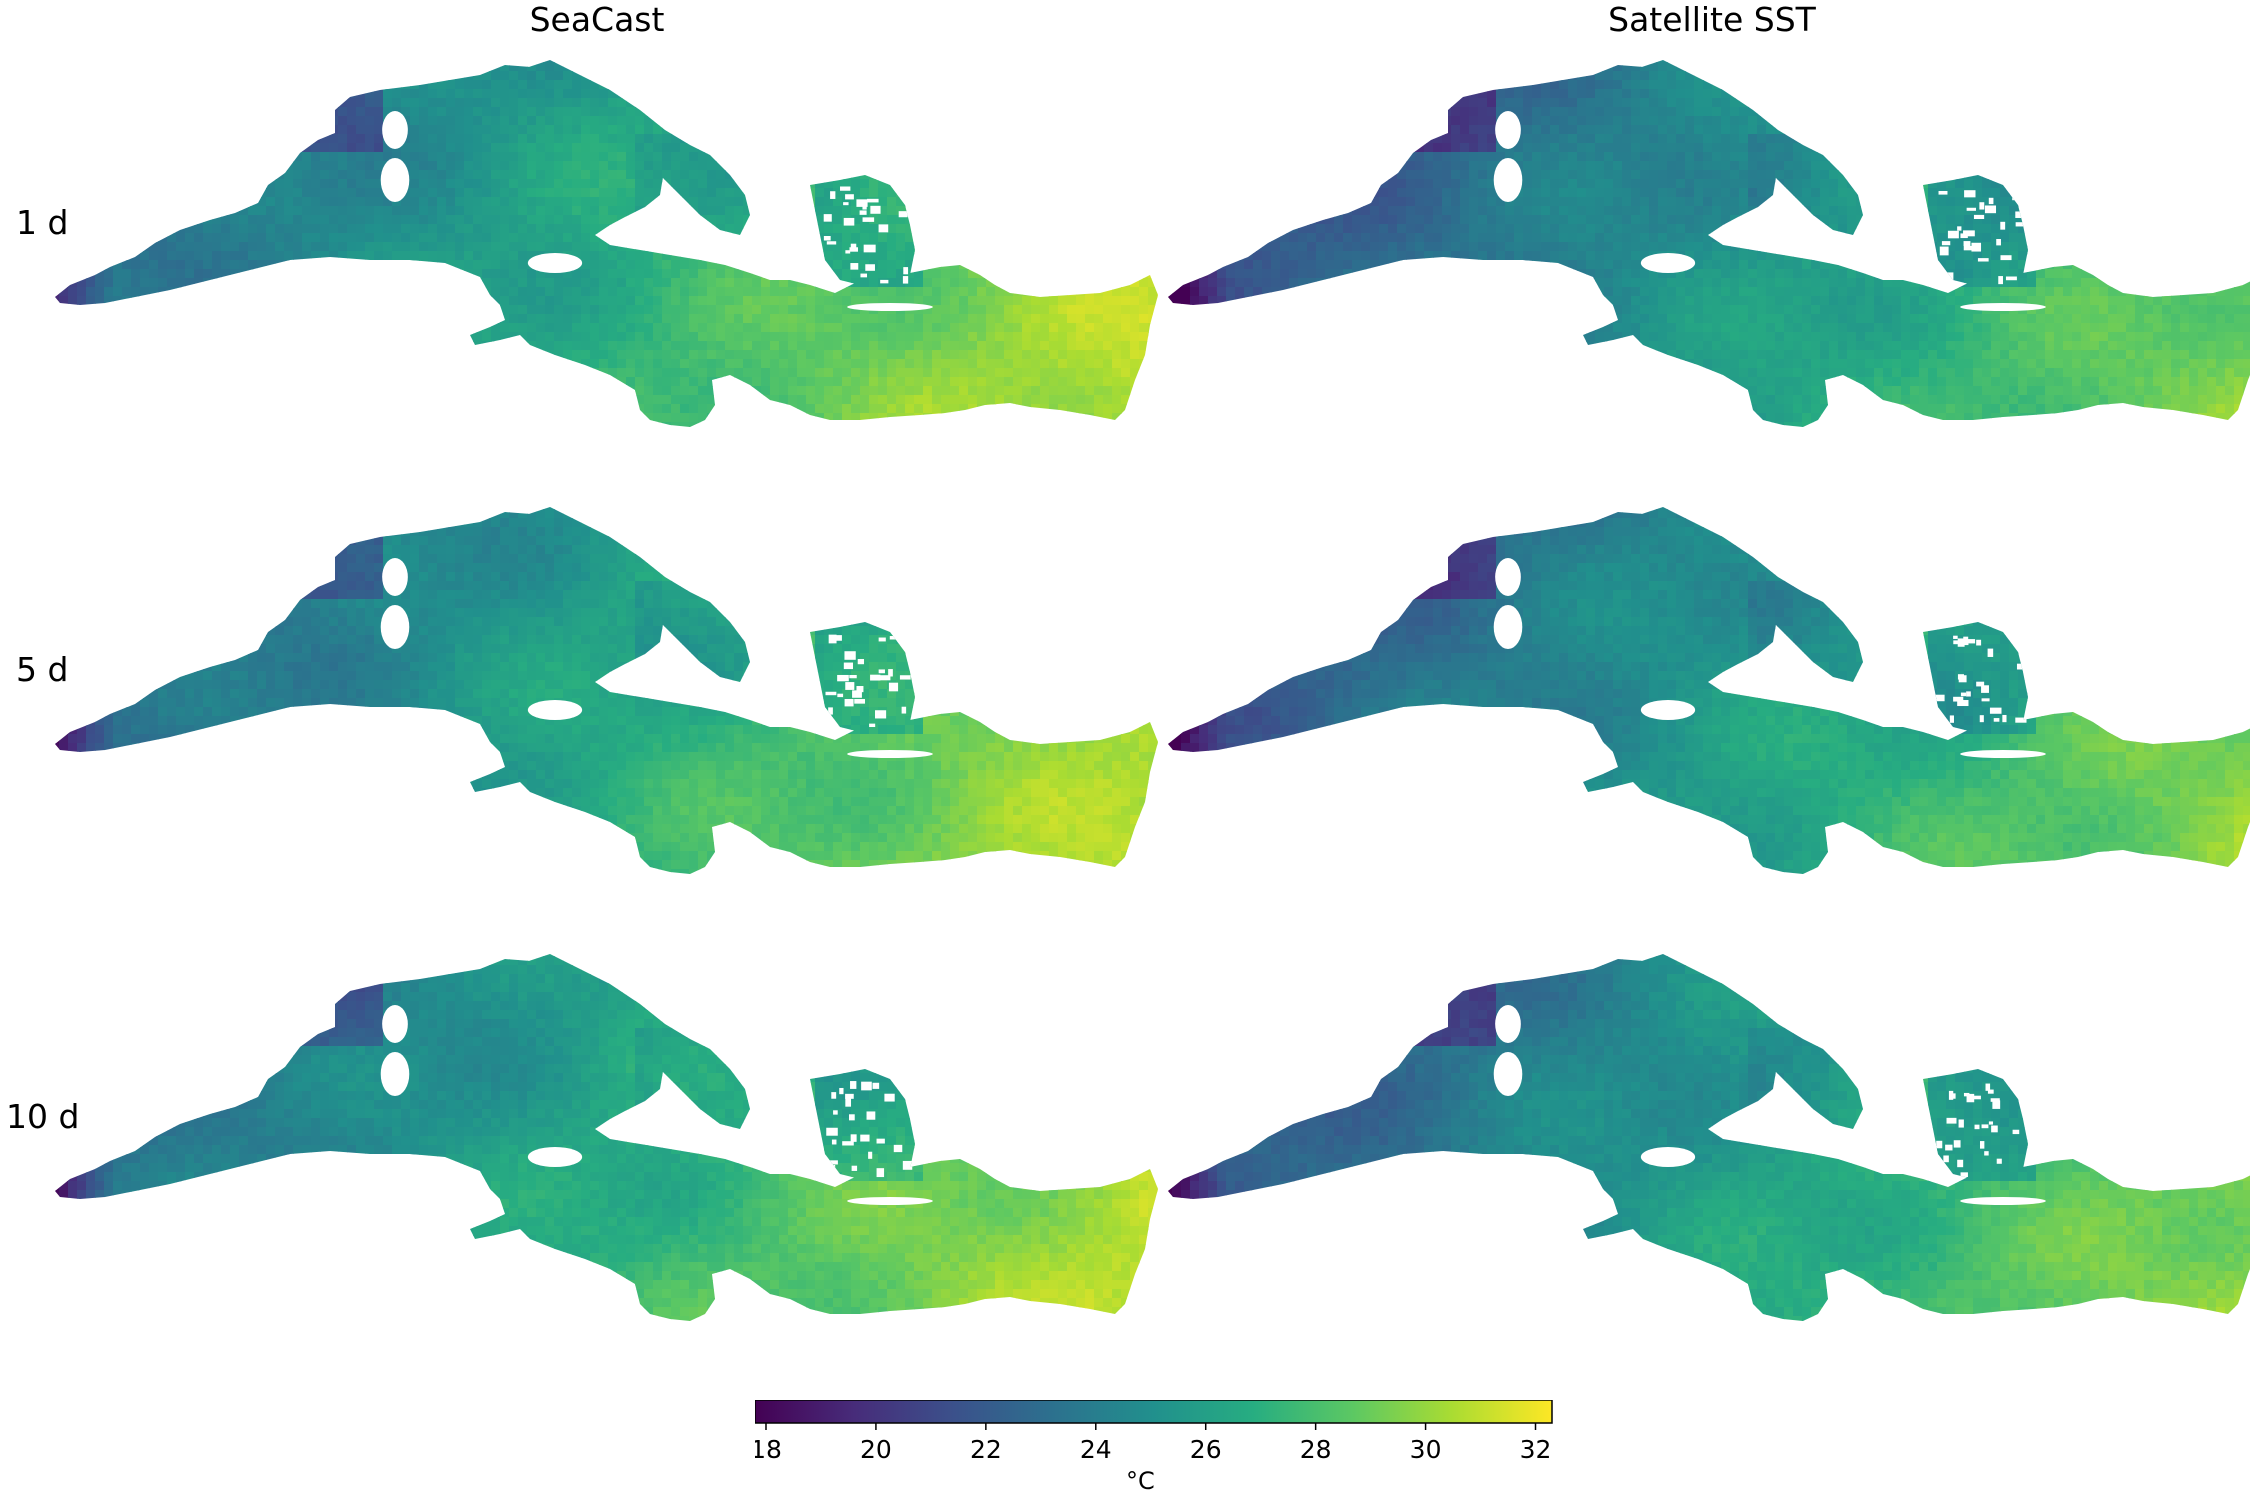 The image size is (2250, 1500). Describe the element at coordinates (606, 1137) in the screenshot. I see `map-seacast-10d` at that location.